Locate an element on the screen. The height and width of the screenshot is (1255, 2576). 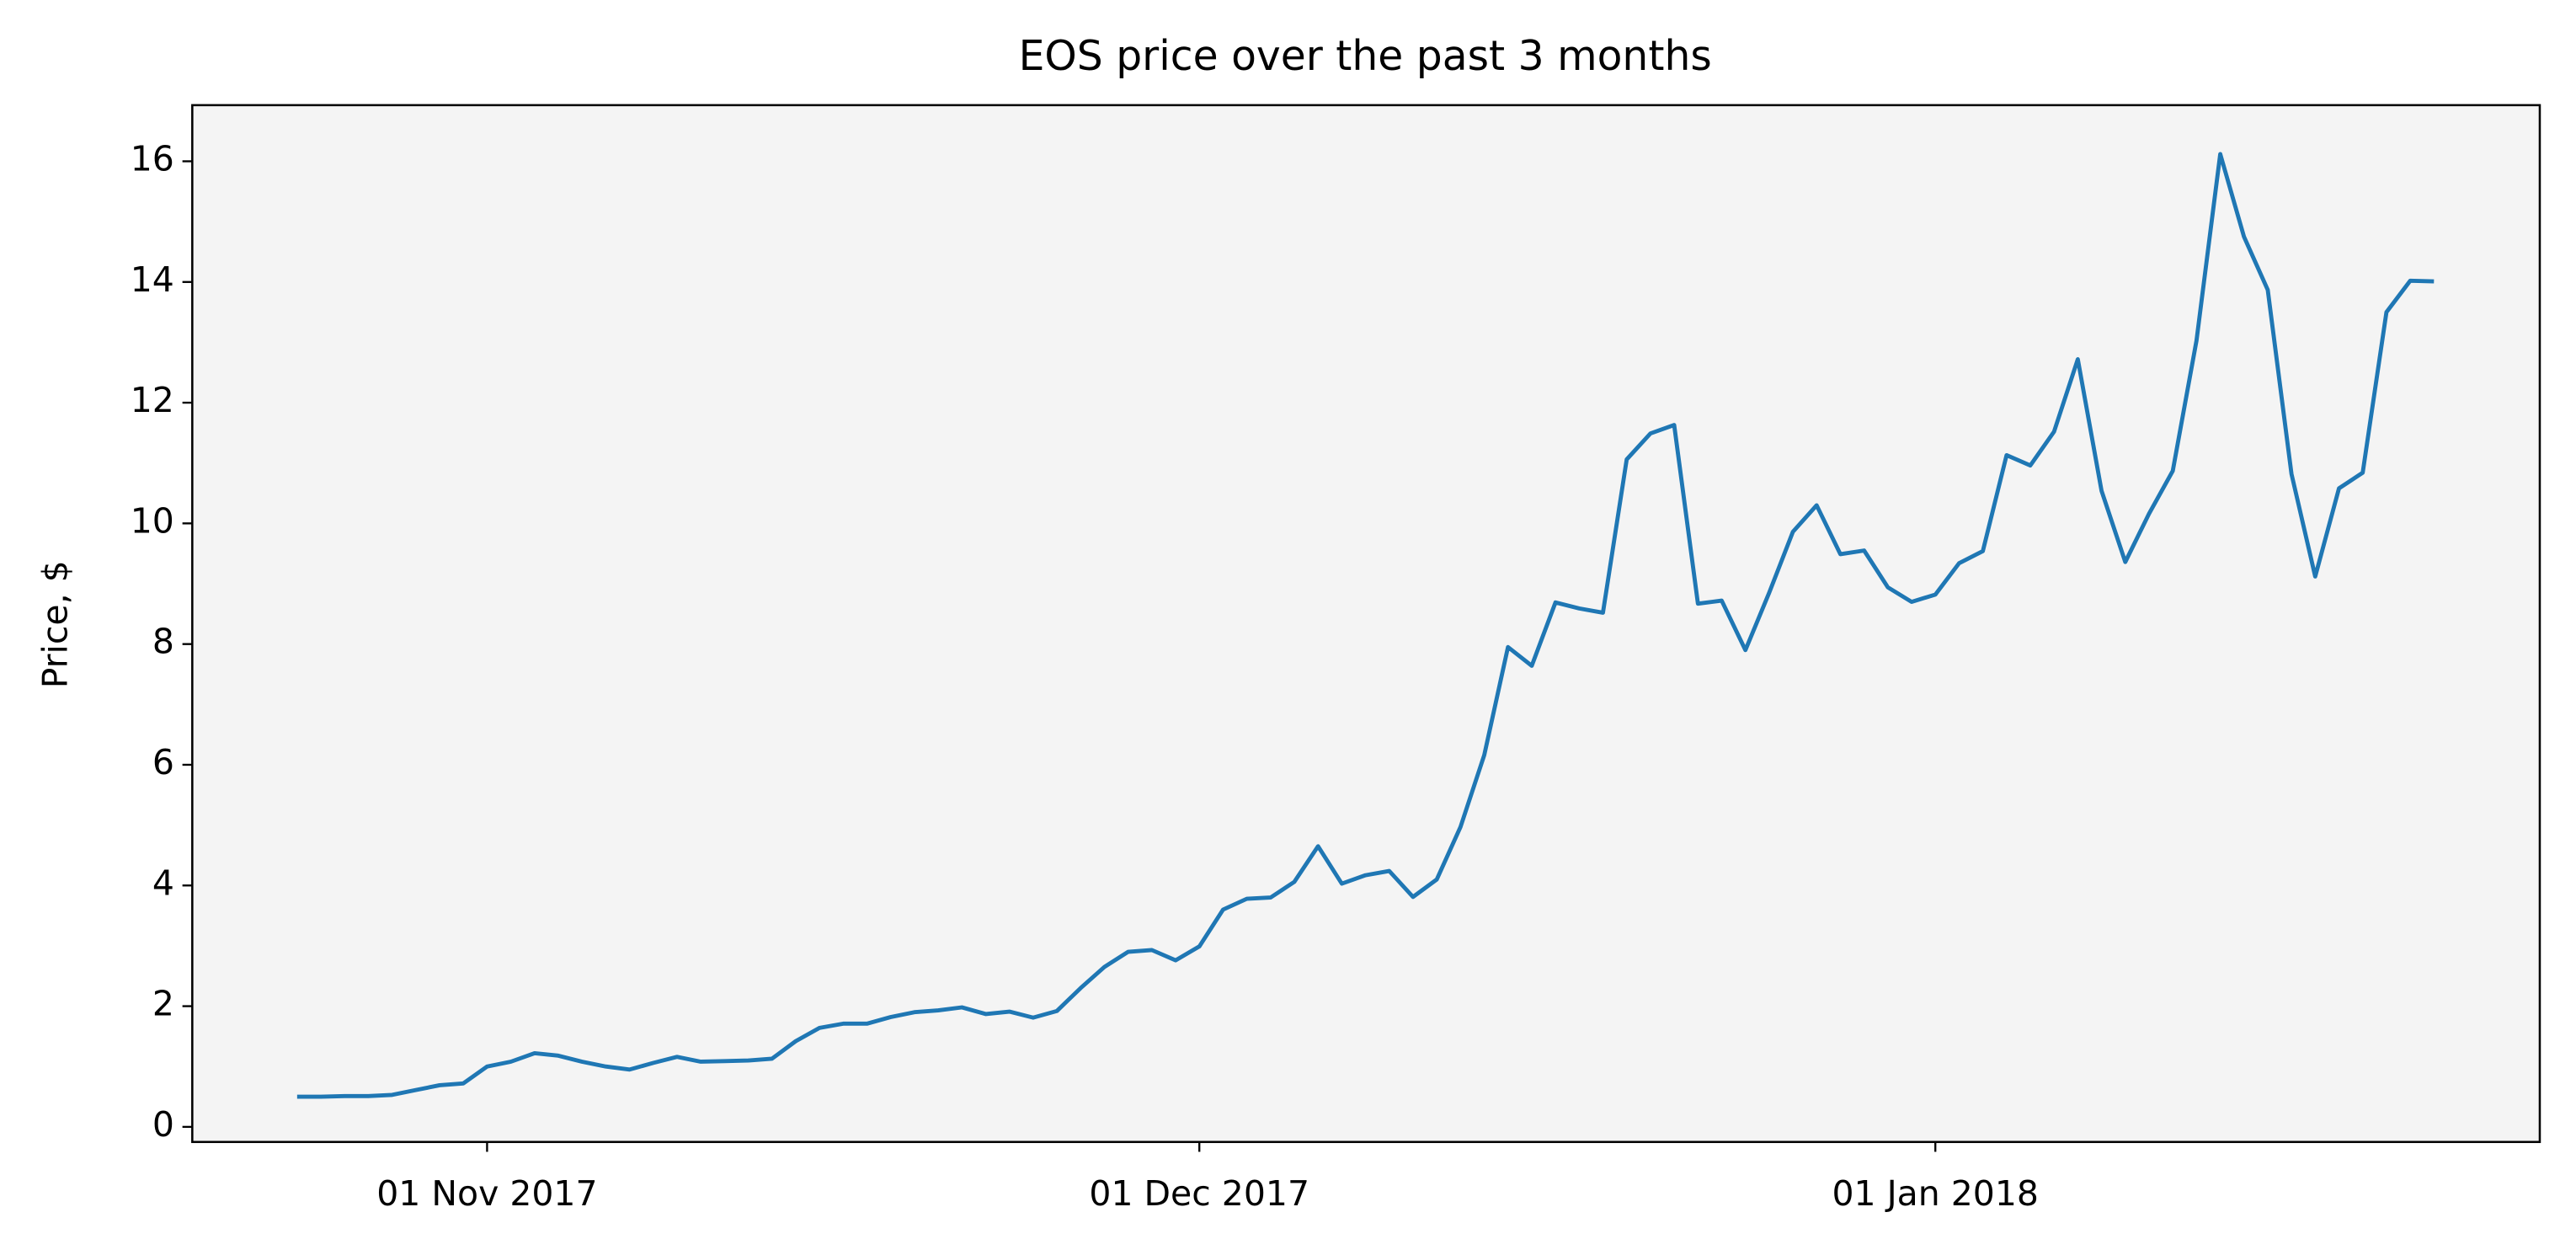
y-tick-label: 16 is located at coordinates (152, 158).